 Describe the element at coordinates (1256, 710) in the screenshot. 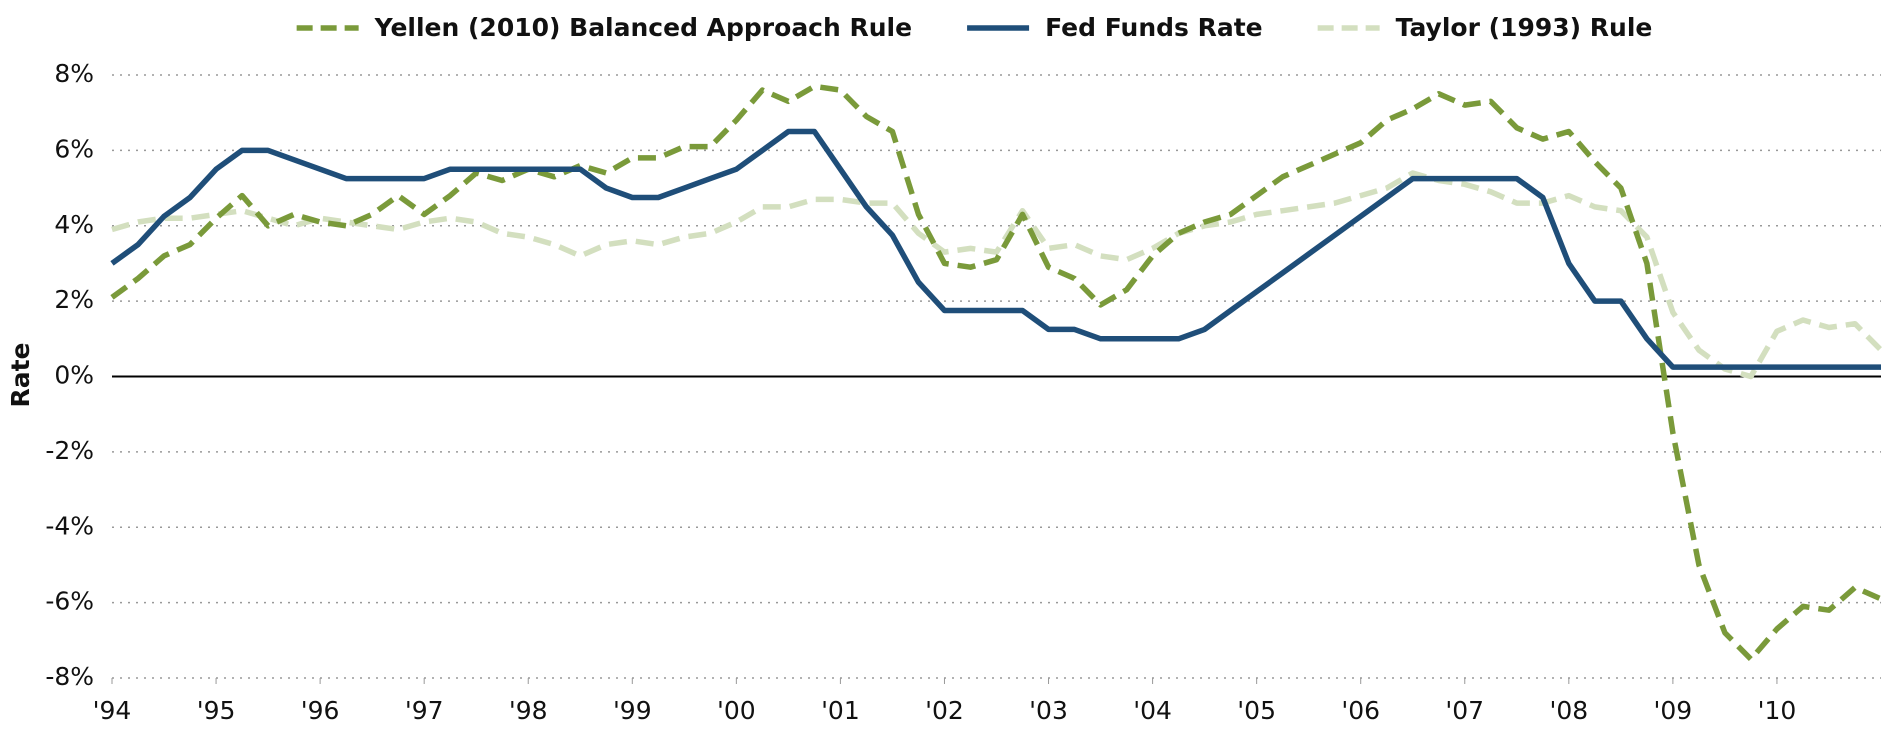

I see `x-tick-label: '05` at that location.